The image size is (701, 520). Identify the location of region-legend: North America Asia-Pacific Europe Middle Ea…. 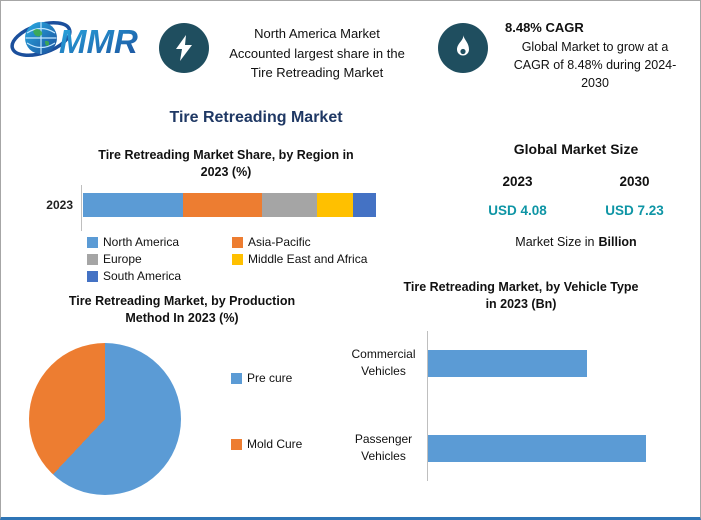
(242, 259).